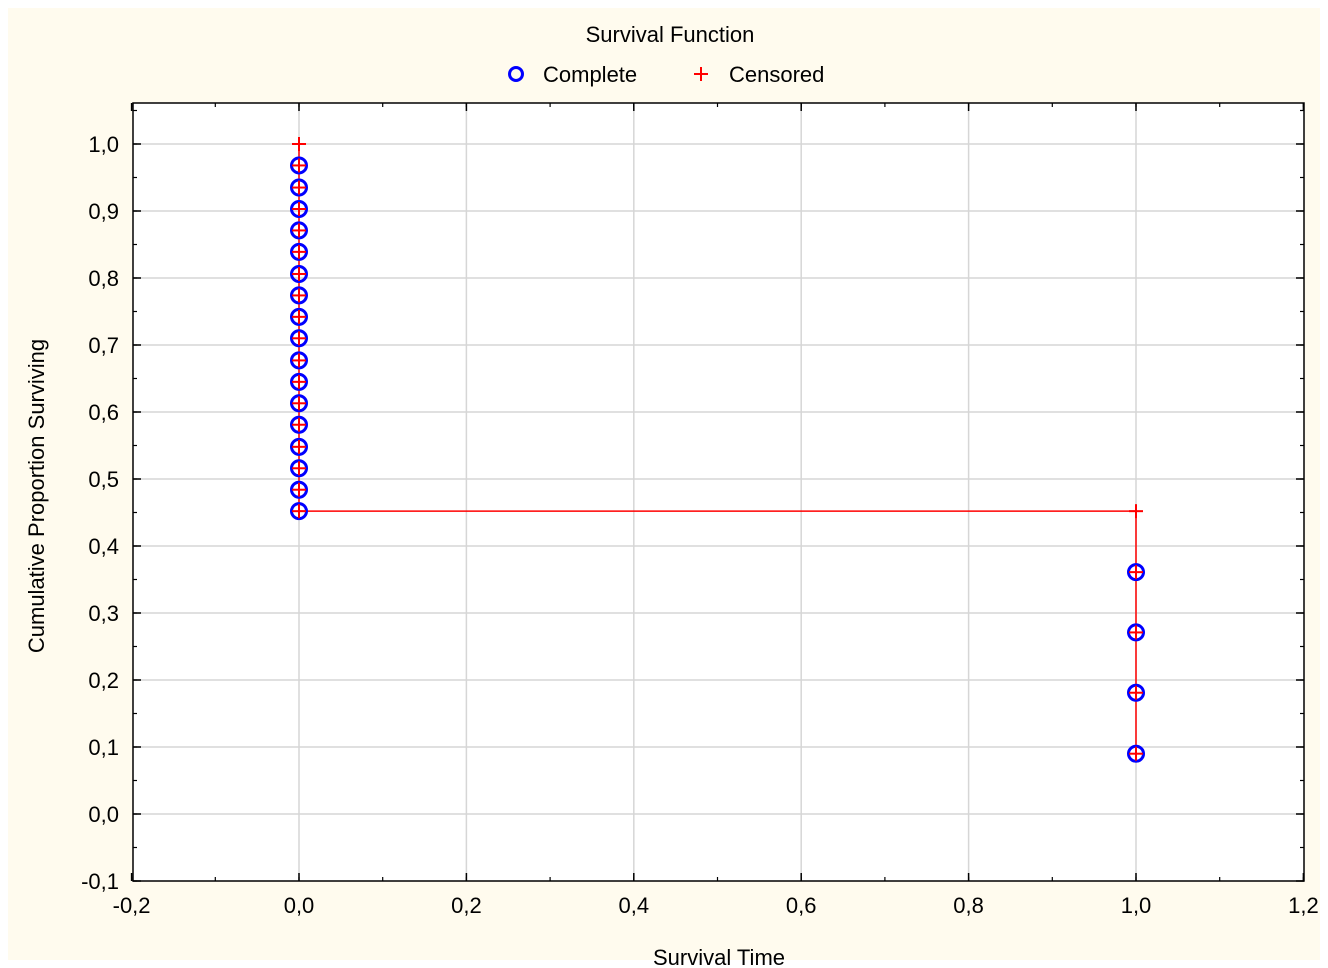 The height and width of the screenshot is (968, 1328). Describe the element at coordinates (132, 905) in the screenshot. I see `x-tick-label: -0,2` at that location.